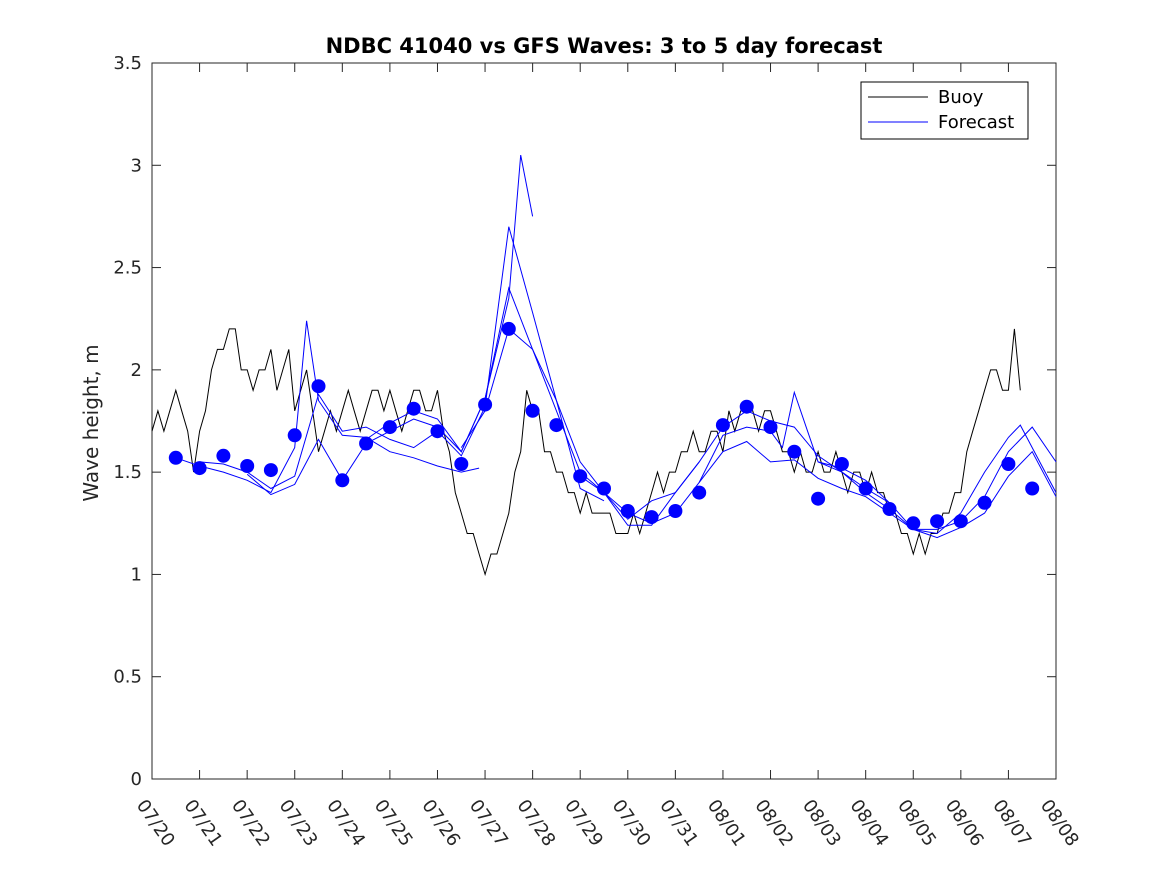 This screenshot has width=1167, height=875. I want to click on legend-buoy-label: Buoy, so click(961, 97).